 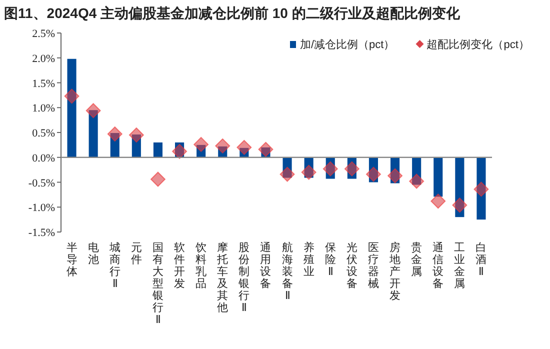 What do you see at coordinates (478, 44) in the screenshot?
I see `legend-label: 超配比例变化（pct）` at bounding box center [478, 44].